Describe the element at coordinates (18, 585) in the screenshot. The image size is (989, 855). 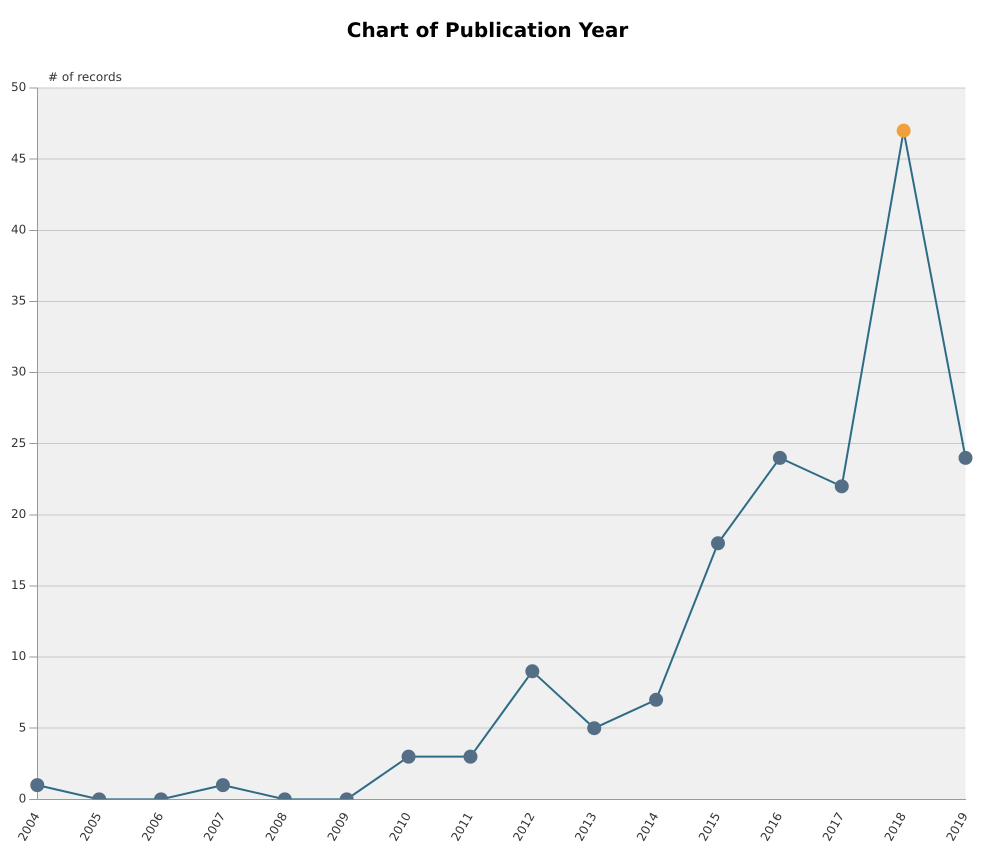
I see `y-tick-label: 15` at that location.